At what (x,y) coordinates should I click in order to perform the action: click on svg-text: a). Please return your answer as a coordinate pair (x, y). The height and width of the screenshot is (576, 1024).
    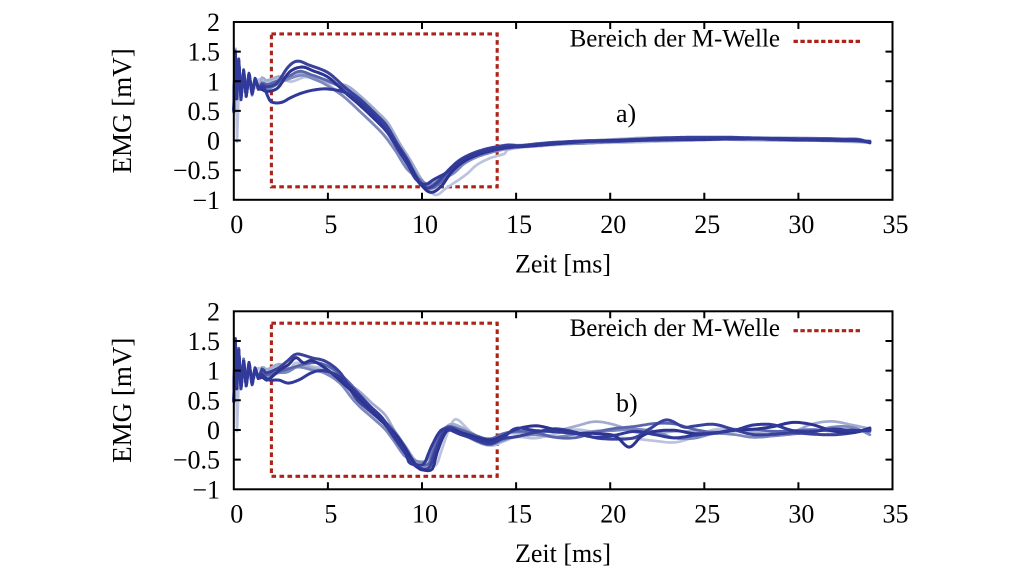
    Looking at the image, I should click on (626, 113).